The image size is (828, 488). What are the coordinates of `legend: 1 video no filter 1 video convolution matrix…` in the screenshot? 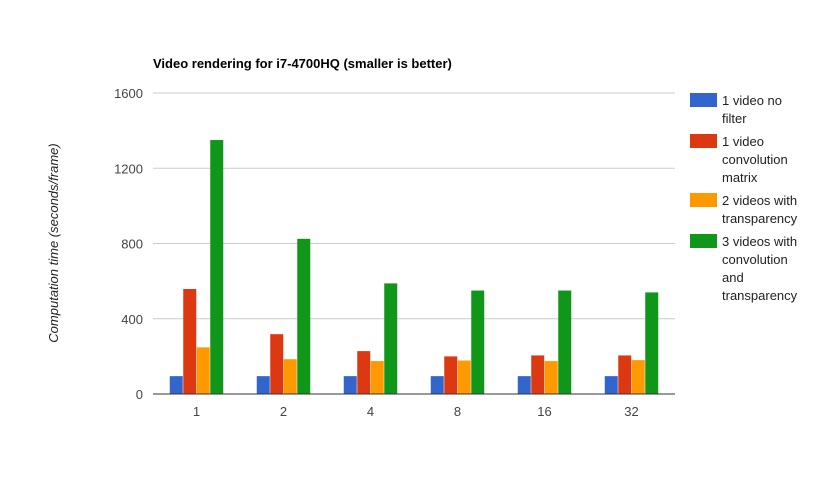 It's located at (744, 198).